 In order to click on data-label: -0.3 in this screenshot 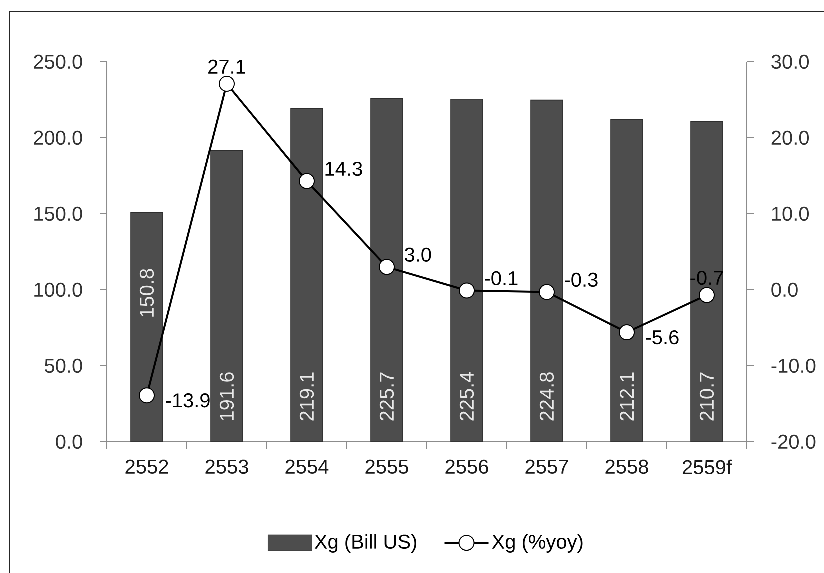, I will do `click(581, 280)`.